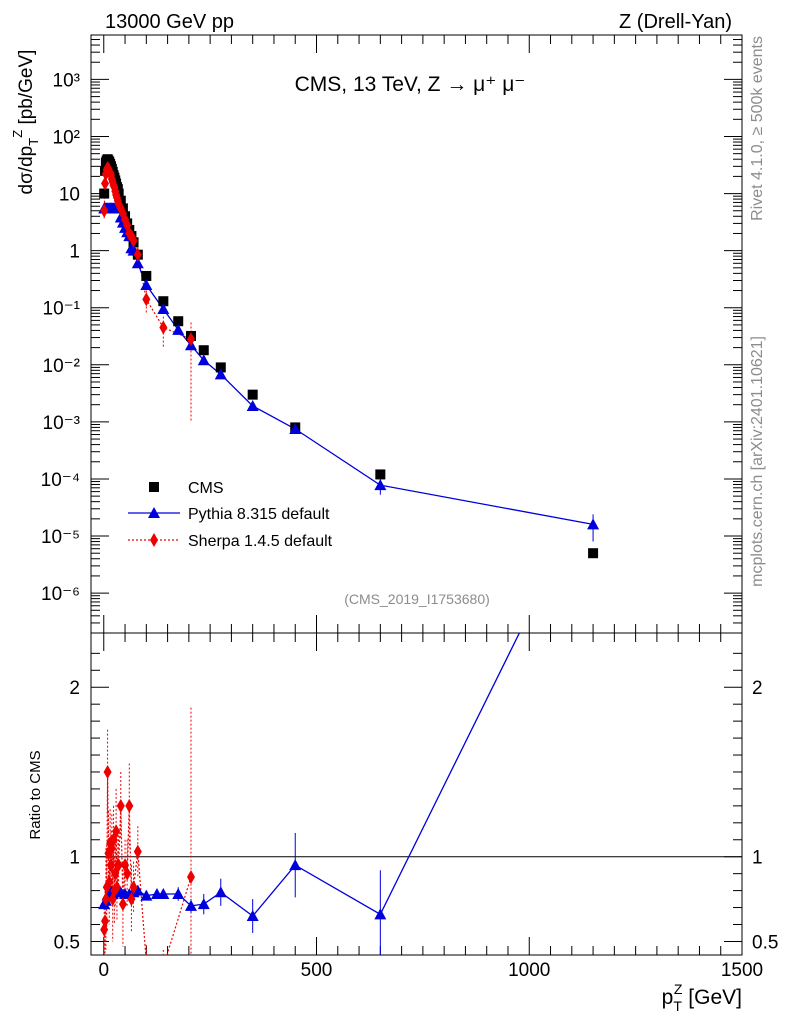  Describe the element at coordinates (67, 942) in the screenshot. I see `ratio-y-tick-label-left: 0.5` at that location.